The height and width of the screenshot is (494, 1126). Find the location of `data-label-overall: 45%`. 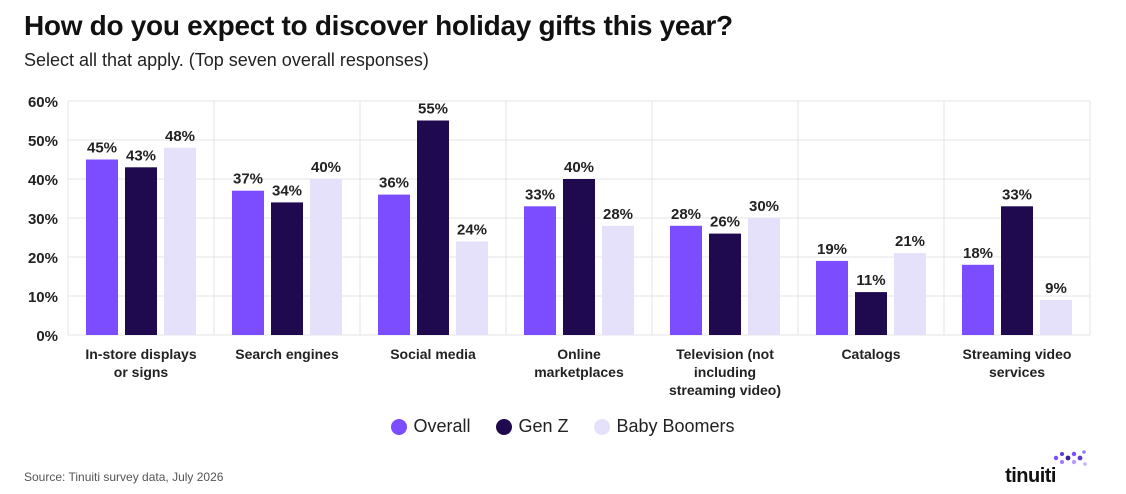

data-label-overall: 45% is located at coordinates (102, 148).